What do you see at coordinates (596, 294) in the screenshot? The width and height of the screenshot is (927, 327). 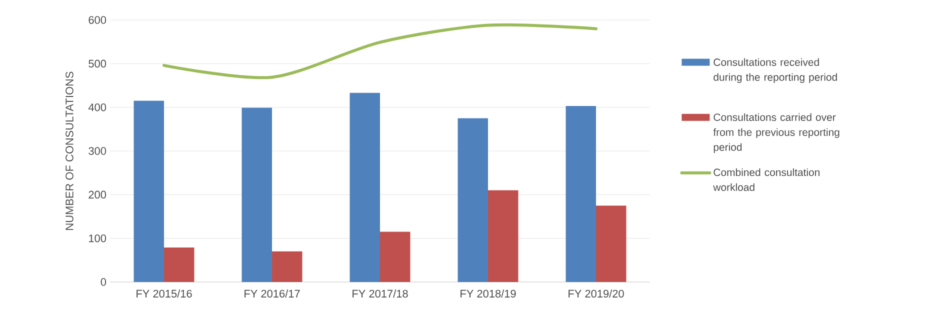 I see `x-tick-label: FY 2019/20` at bounding box center [596, 294].